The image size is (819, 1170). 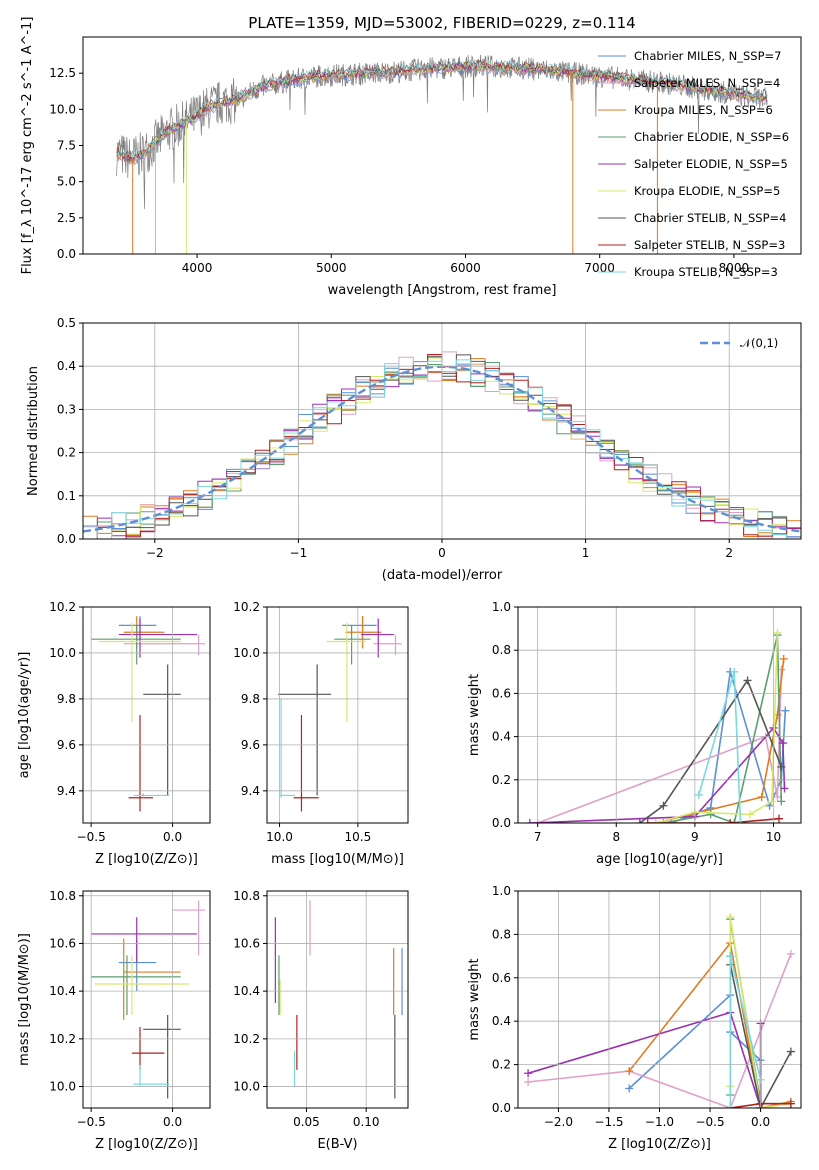 I want to click on x-tick-label: −2.0, so click(x=558, y=1122).